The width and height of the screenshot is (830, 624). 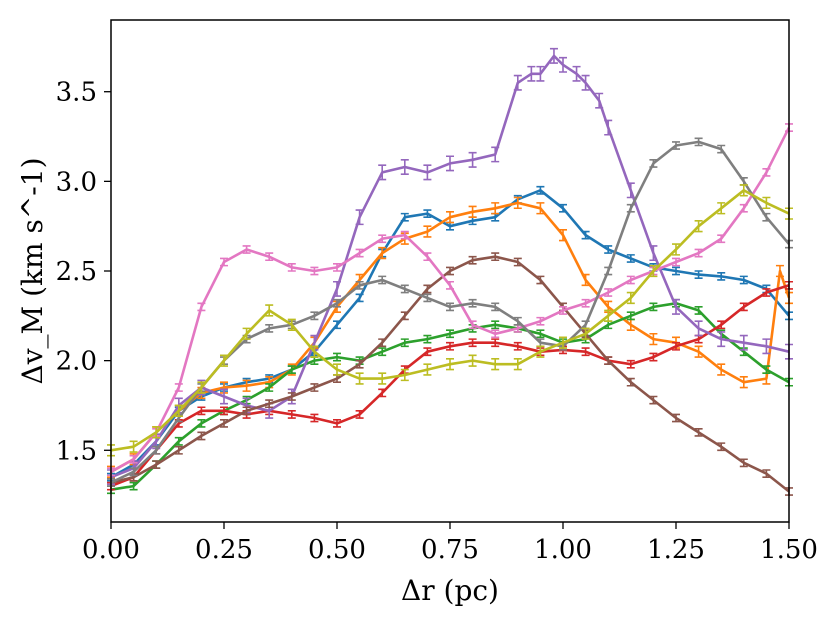 What do you see at coordinates (76, 362) in the screenshot?
I see `y-tick-label: 2.0` at bounding box center [76, 362].